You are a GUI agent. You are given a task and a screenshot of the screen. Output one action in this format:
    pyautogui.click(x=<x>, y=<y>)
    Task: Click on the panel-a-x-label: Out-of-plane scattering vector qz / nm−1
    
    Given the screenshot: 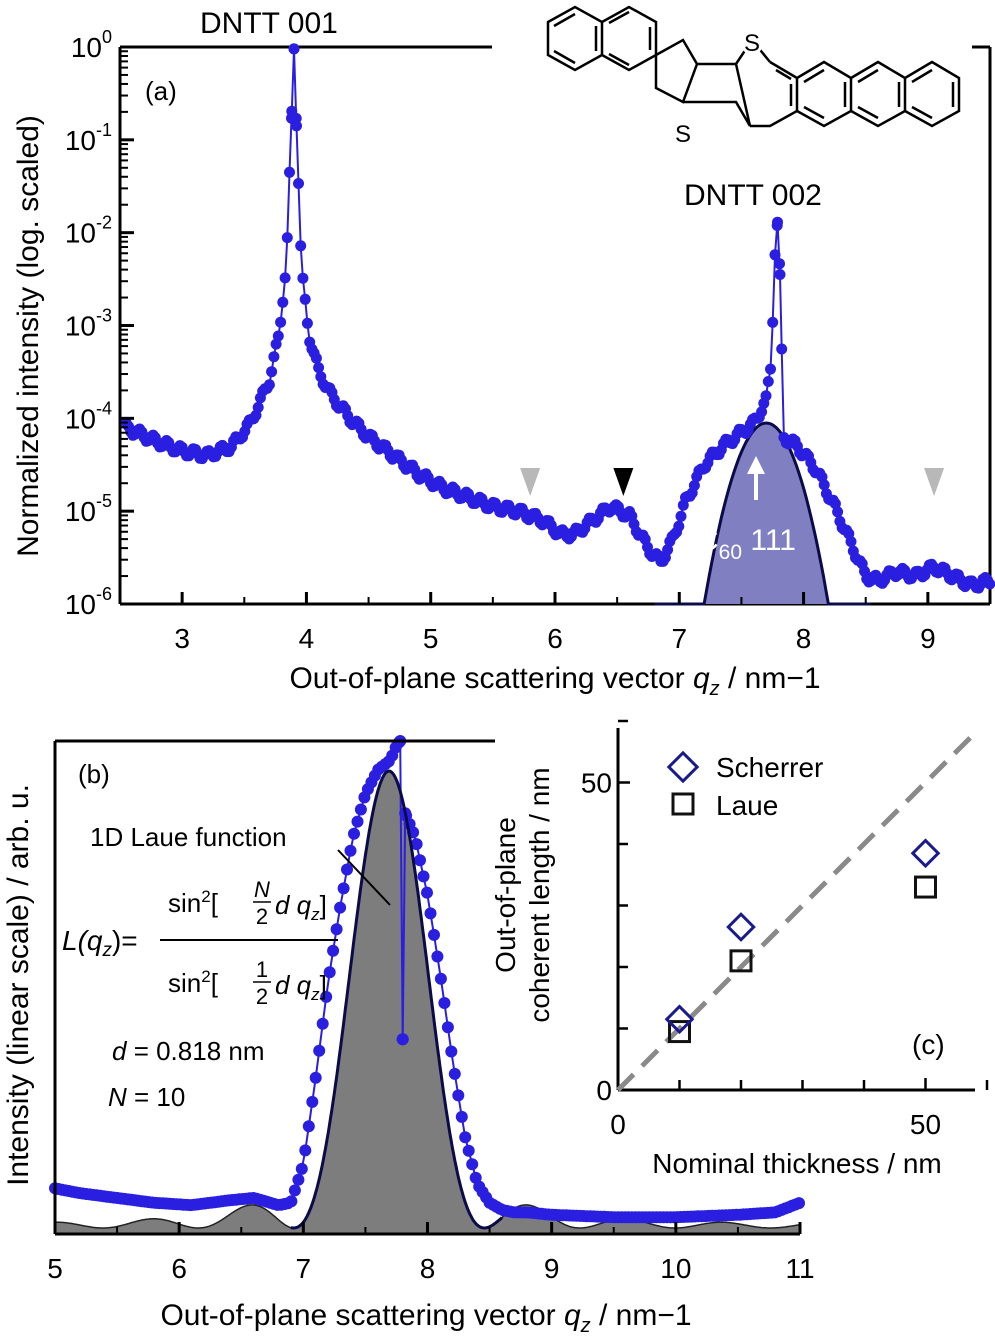 What is the action you would take?
    pyautogui.click(x=554, y=681)
    